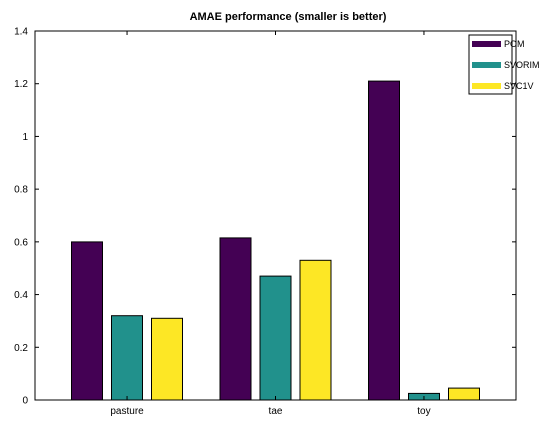 Image resolution: width=560 pixels, height=425 pixels. What do you see at coordinates (276, 411) in the screenshot?
I see `x-tick-label-tae: tae` at bounding box center [276, 411].